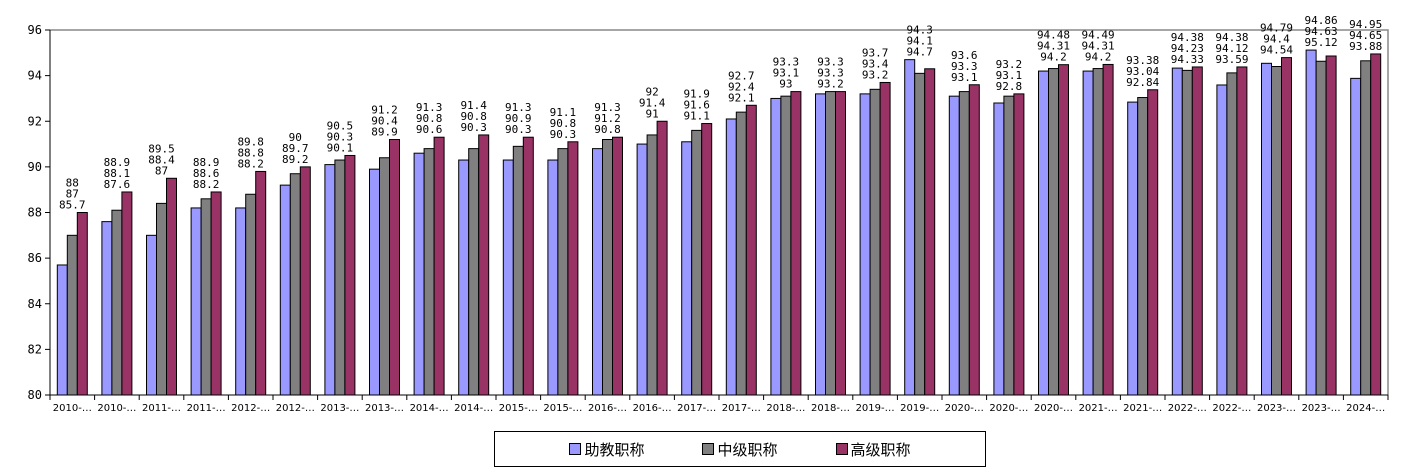  What do you see at coordinates (1098, 34) in the screenshot?
I see `data-label: 94.49` at bounding box center [1098, 34].